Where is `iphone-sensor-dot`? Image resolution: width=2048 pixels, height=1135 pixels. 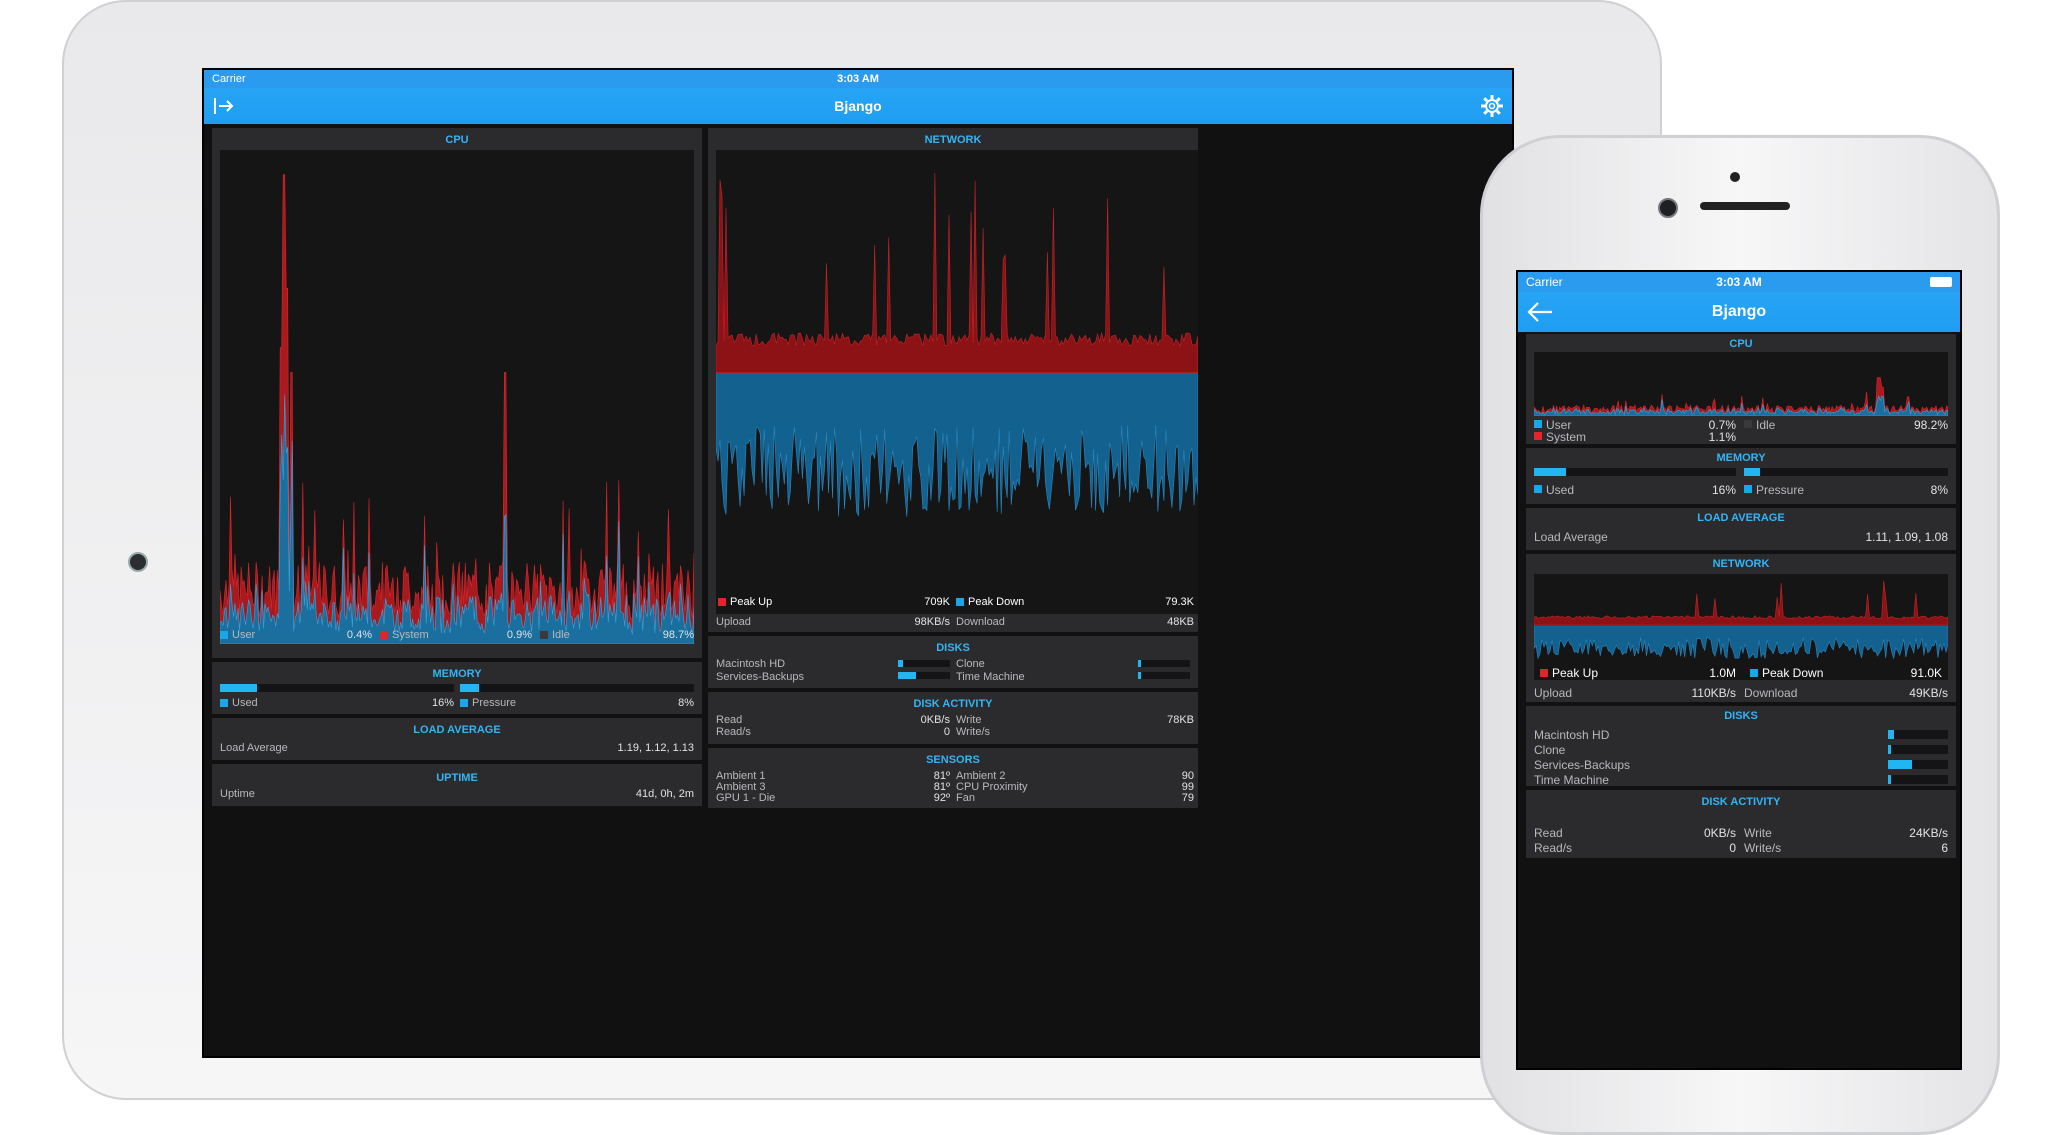 iphone-sensor-dot is located at coordinates (1735, 177).